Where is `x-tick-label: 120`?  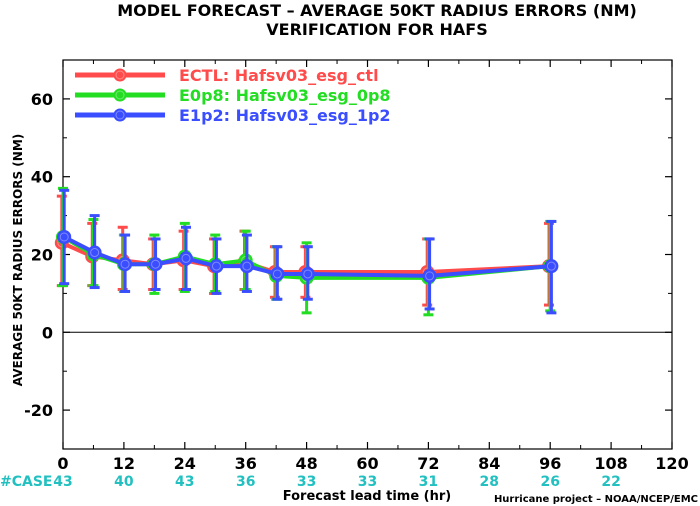 x-tick-label: 120 is located at coordinates (671, 463).